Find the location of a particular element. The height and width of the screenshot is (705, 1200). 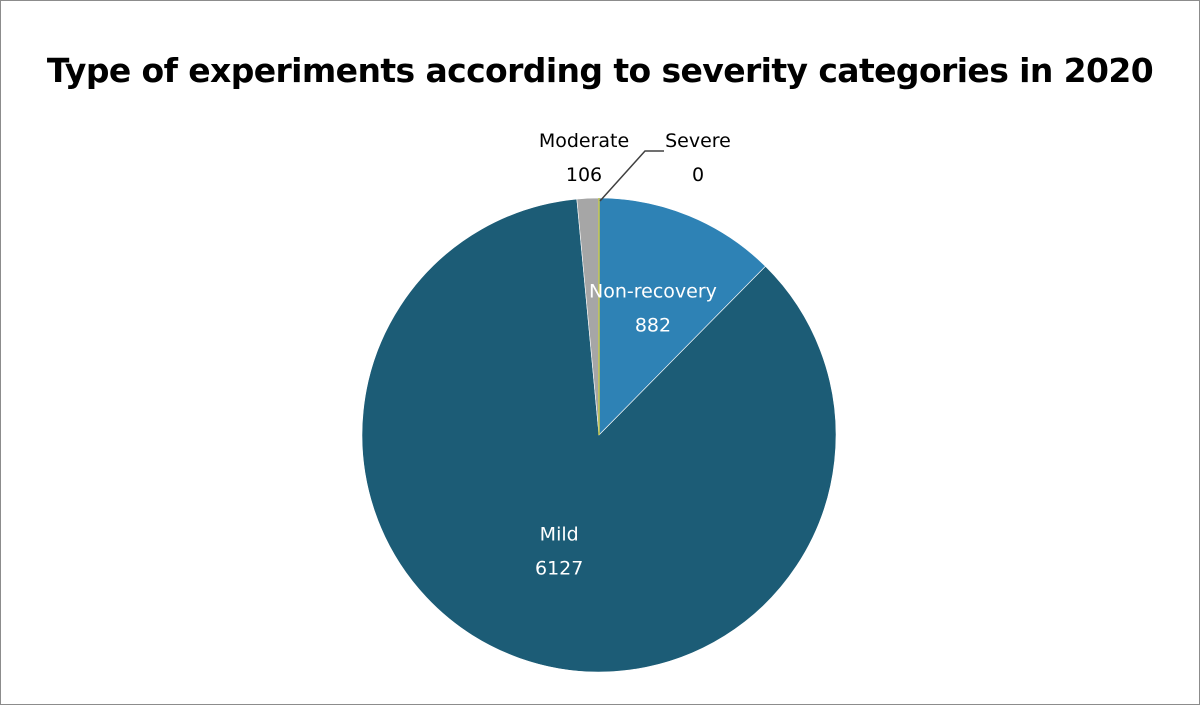

slice-value-mild: 6127 is located at coordinates (559, 569).